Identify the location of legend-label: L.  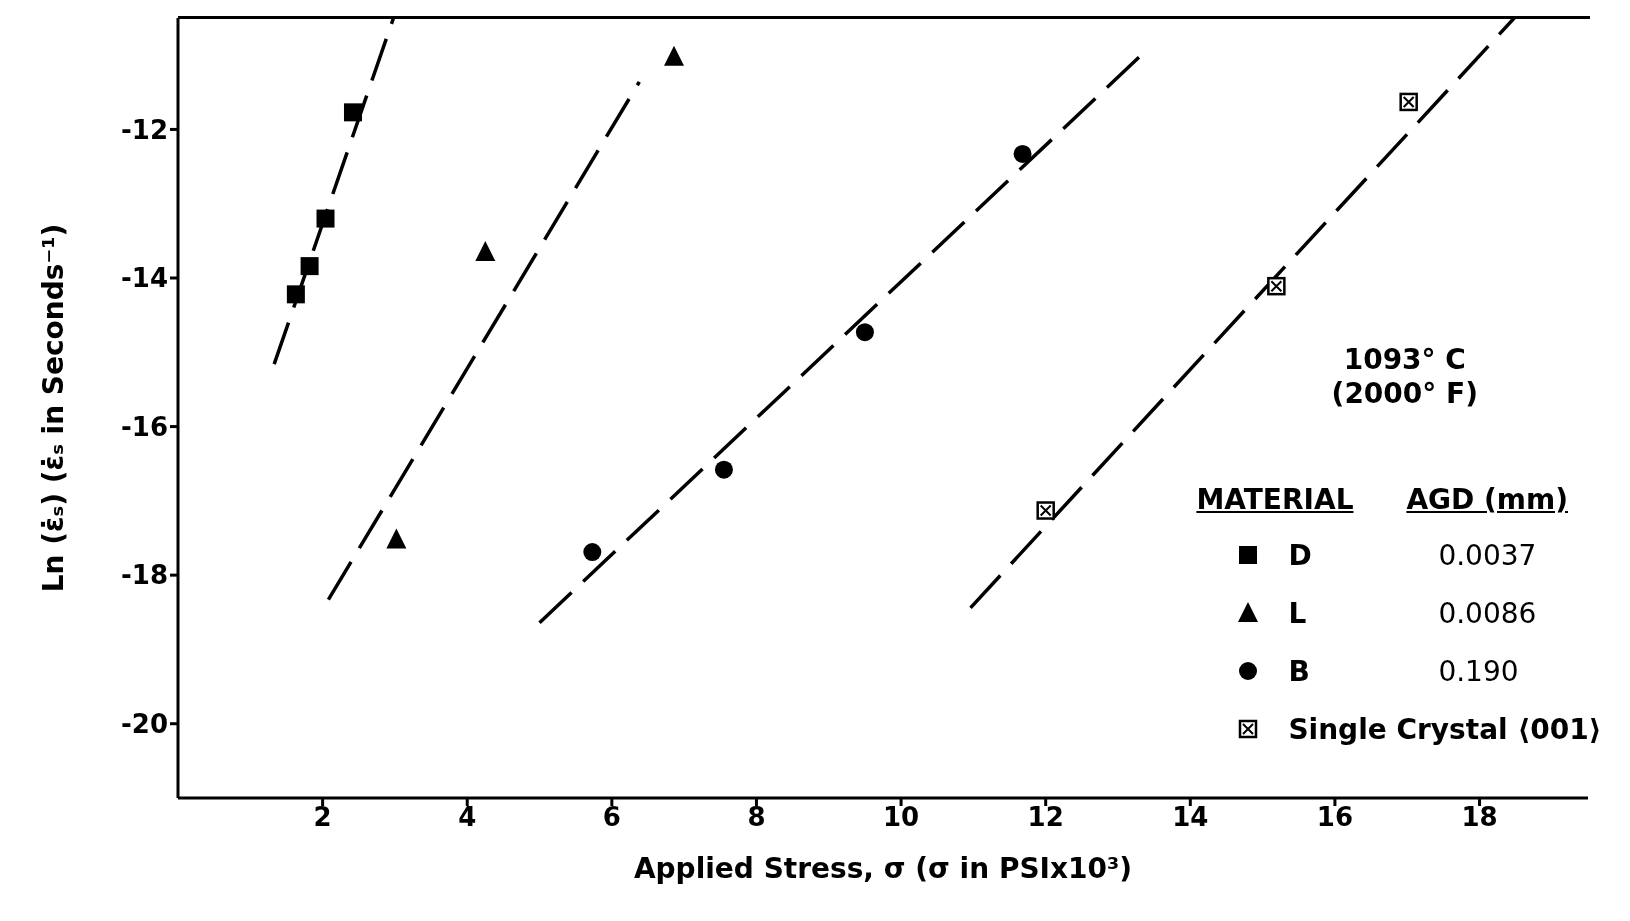
(1298, 613).